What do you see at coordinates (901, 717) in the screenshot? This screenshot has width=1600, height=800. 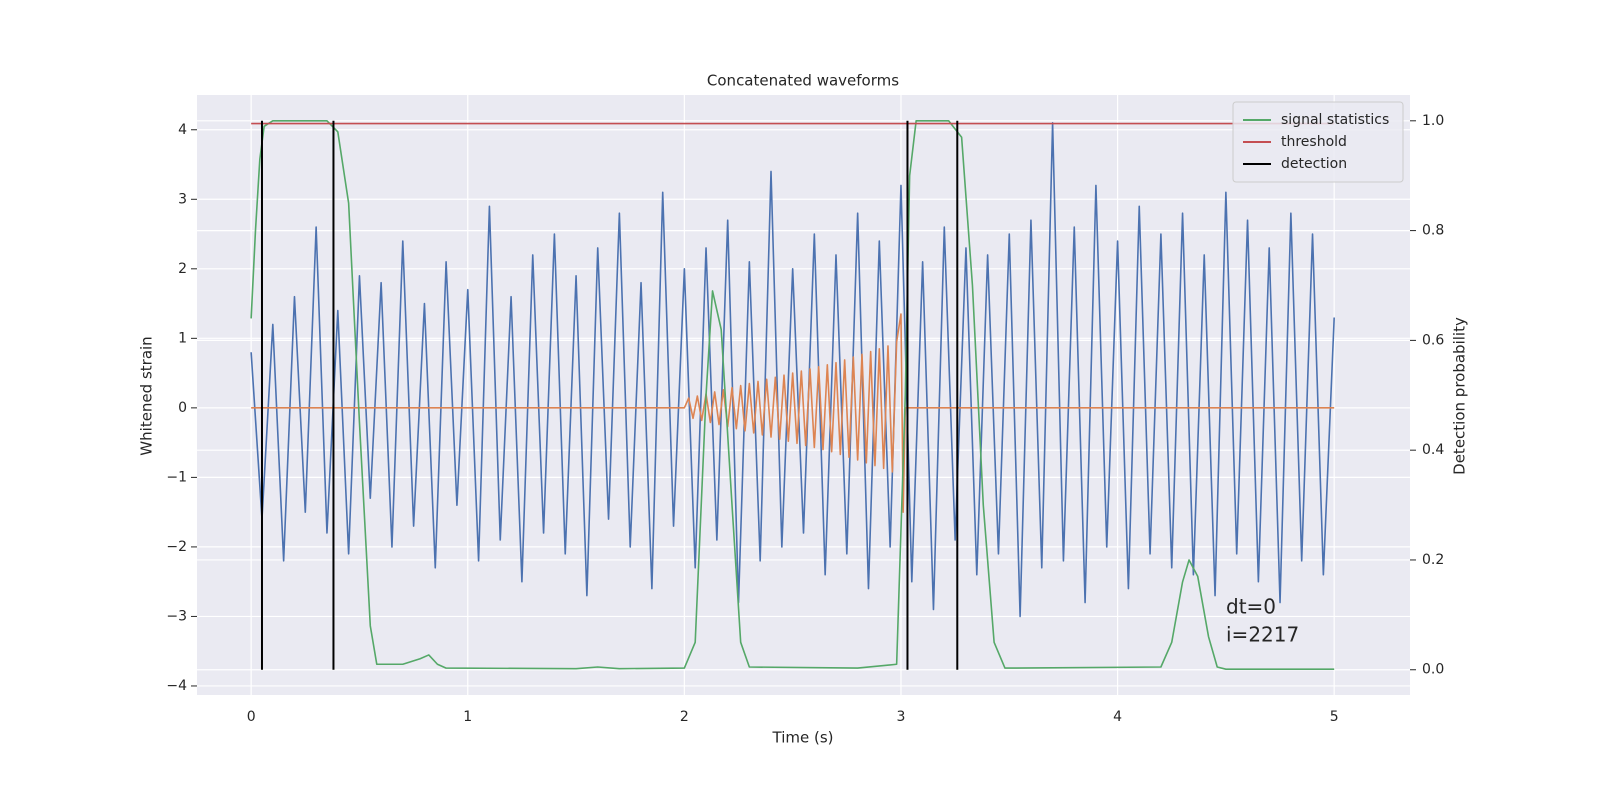 I see `x-tick-label: 3` at bounding box center [901, 717].